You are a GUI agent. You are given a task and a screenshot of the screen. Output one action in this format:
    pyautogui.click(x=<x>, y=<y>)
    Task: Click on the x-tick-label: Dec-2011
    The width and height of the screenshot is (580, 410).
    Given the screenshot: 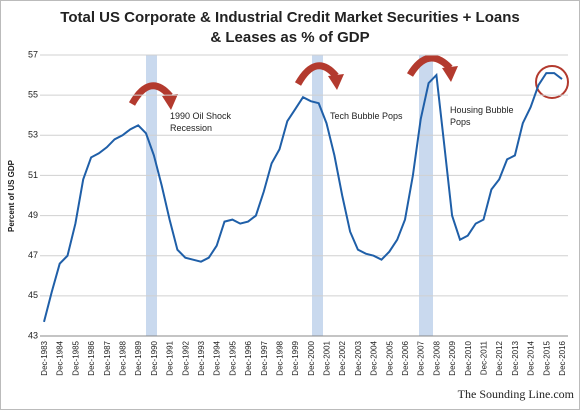 What is the action you would take?
    pyautogui.click(x=484, y=357)
    